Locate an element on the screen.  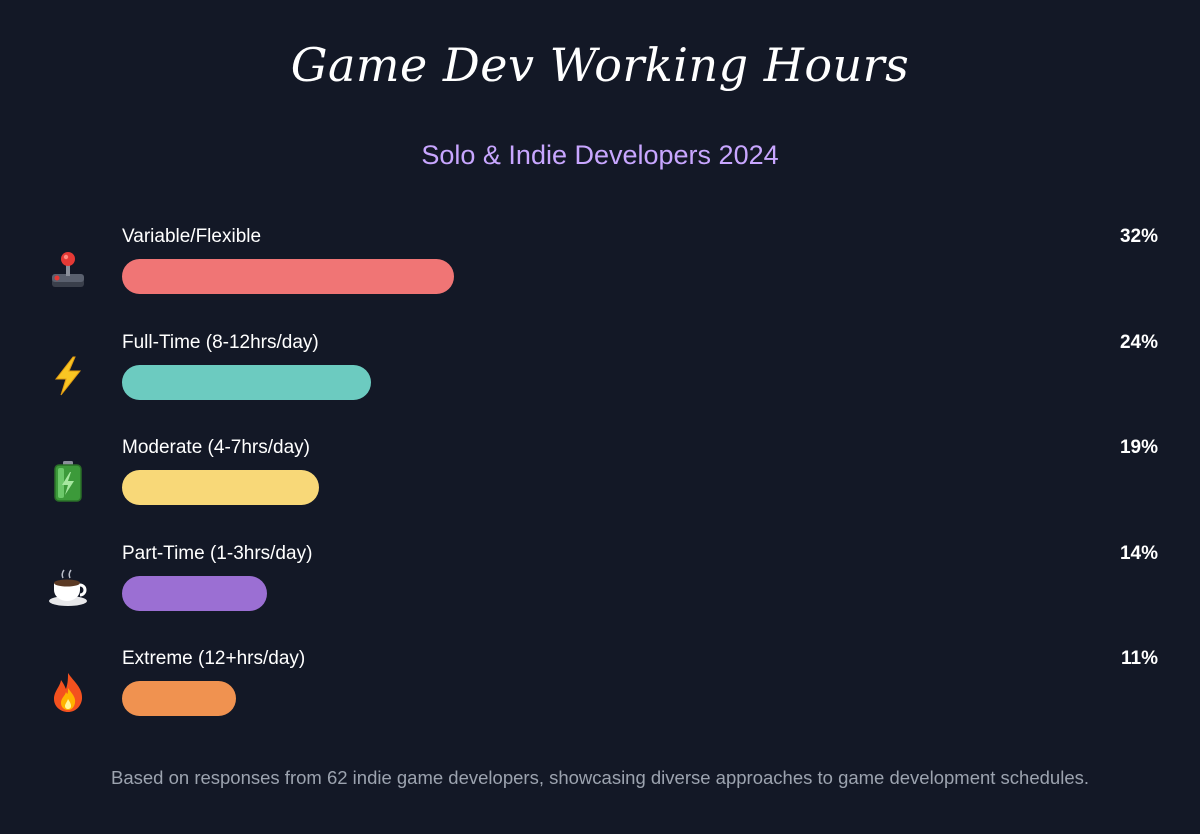
joystick-icon is located at coordinates (68, 270).